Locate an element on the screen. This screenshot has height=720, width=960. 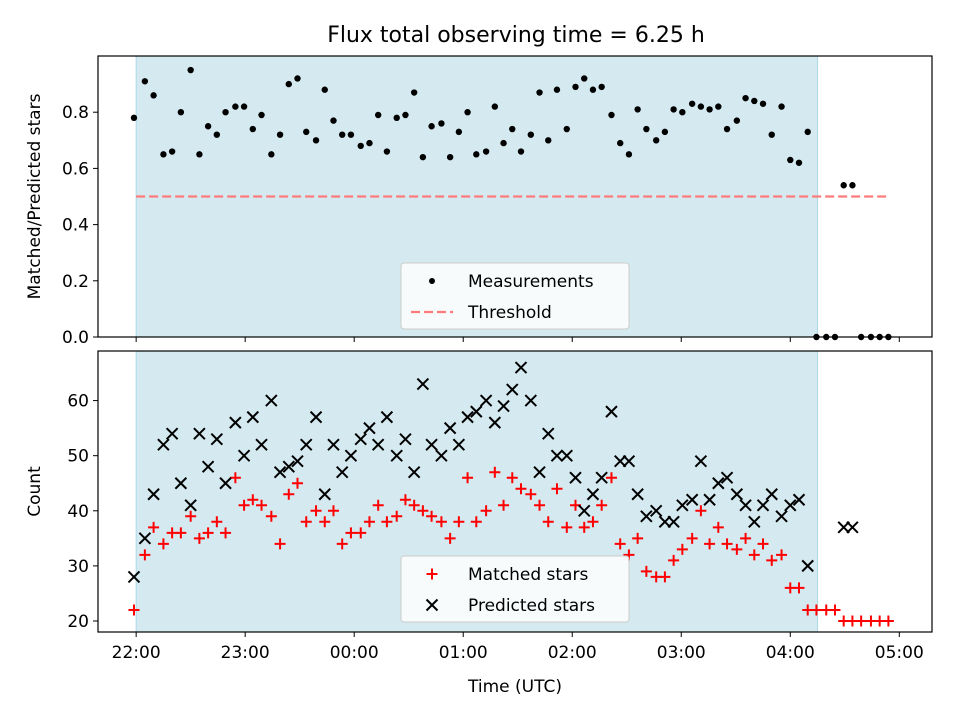
y-tick-label: 20 is located at coordinates (78, 622).